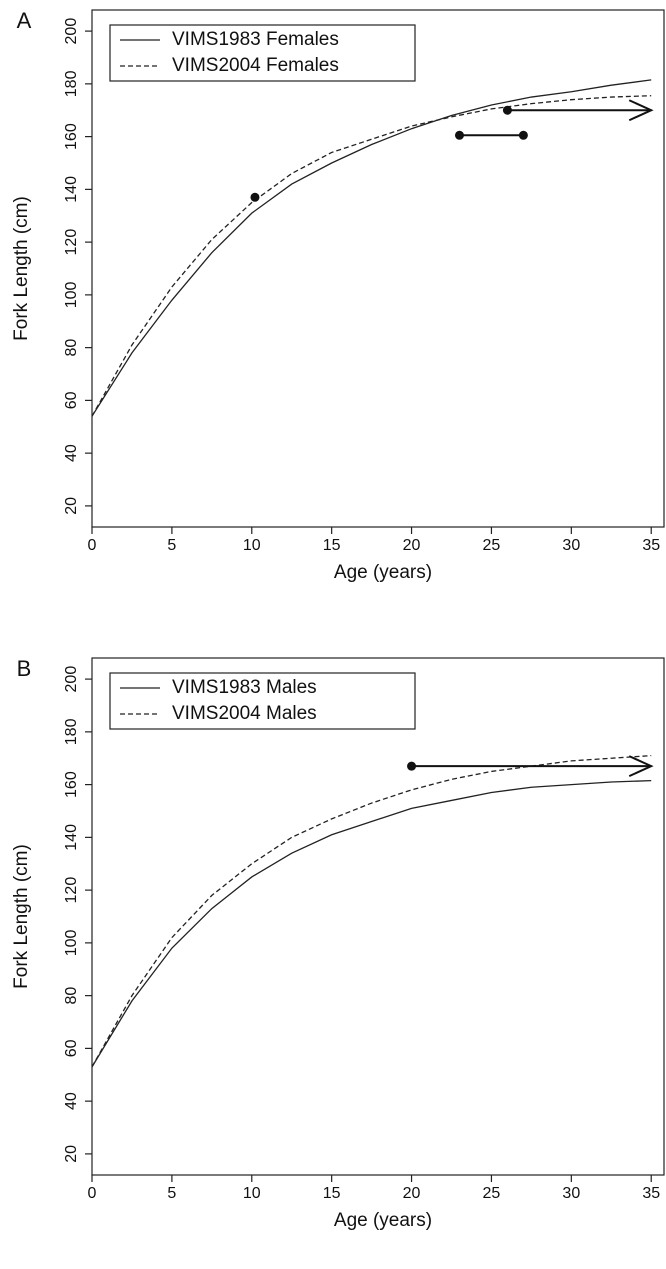 The width and height of the screenshot is (666, 1269). Describe the element at coordinates (24, 668) in the screenshot. I see `panel-label: B` at that location.